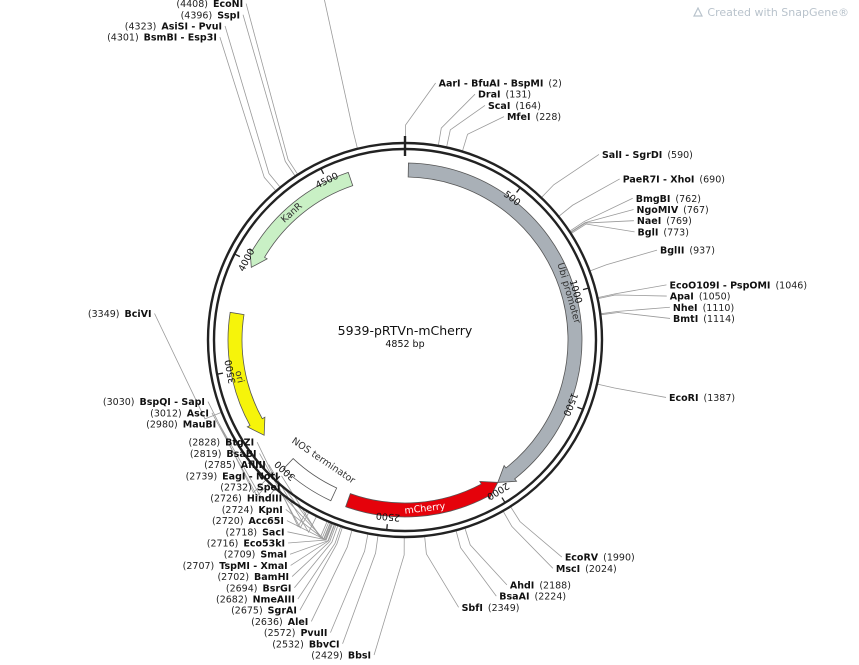 Image resolution: width=859 pixels, height=665 pixels. I want to click on site-bgli: BglI (773), so click(663, 232).